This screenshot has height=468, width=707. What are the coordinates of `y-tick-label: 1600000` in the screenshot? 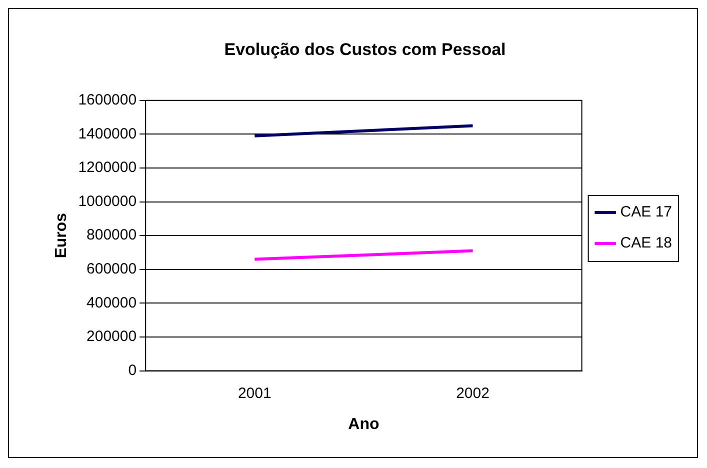 It's located at (107, 100).